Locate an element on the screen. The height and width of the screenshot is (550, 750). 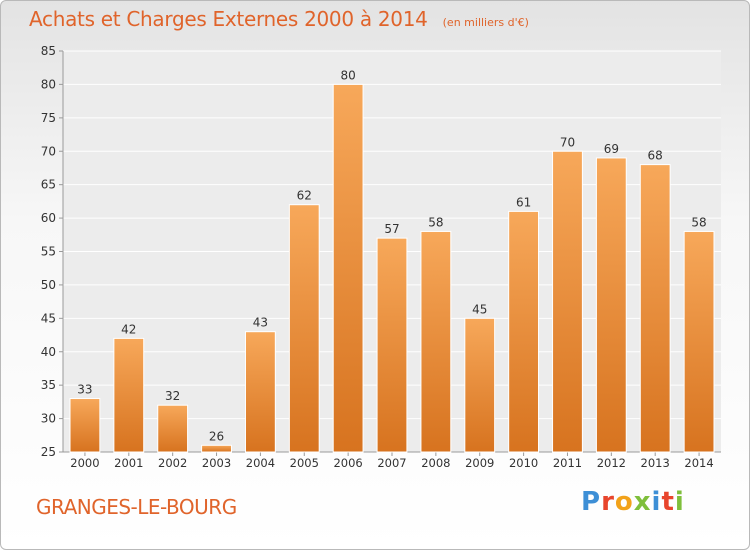
chart-subtitle: (en milliers d'€) is located at coordinates (485, 22).